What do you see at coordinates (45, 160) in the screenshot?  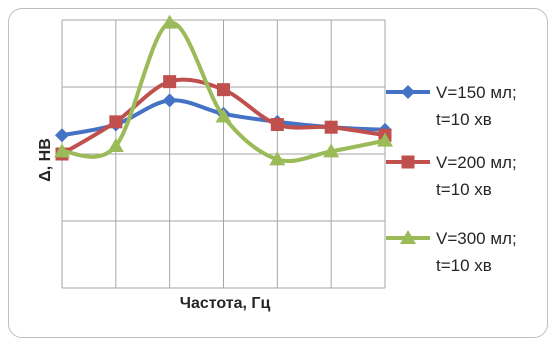 I see `y-axis-title: Δ, НВ` at bounding box center [45, 160].